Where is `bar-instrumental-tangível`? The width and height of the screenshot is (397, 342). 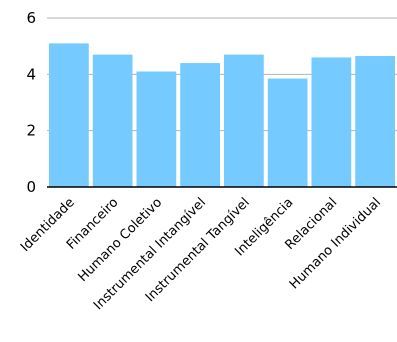
bar-instrumental-tangível is located at coordinates (244, 120).